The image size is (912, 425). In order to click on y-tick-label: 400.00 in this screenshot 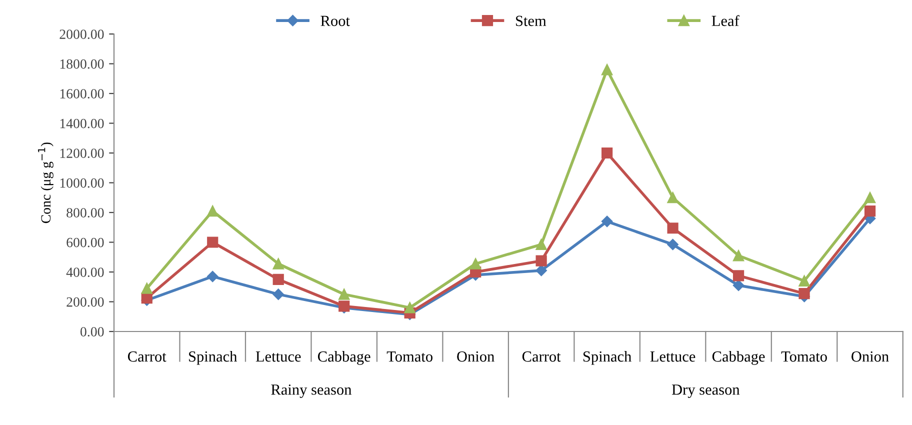, I will do `click(85, 273)`.